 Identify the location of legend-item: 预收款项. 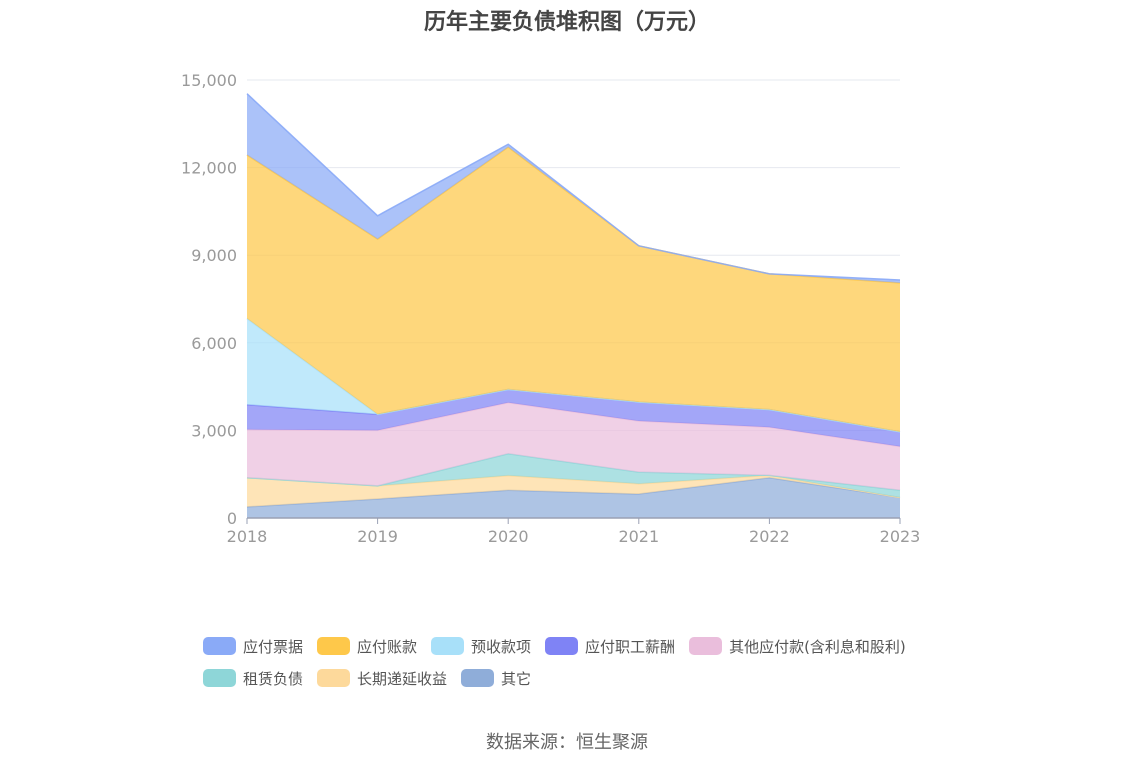
(481, 646).